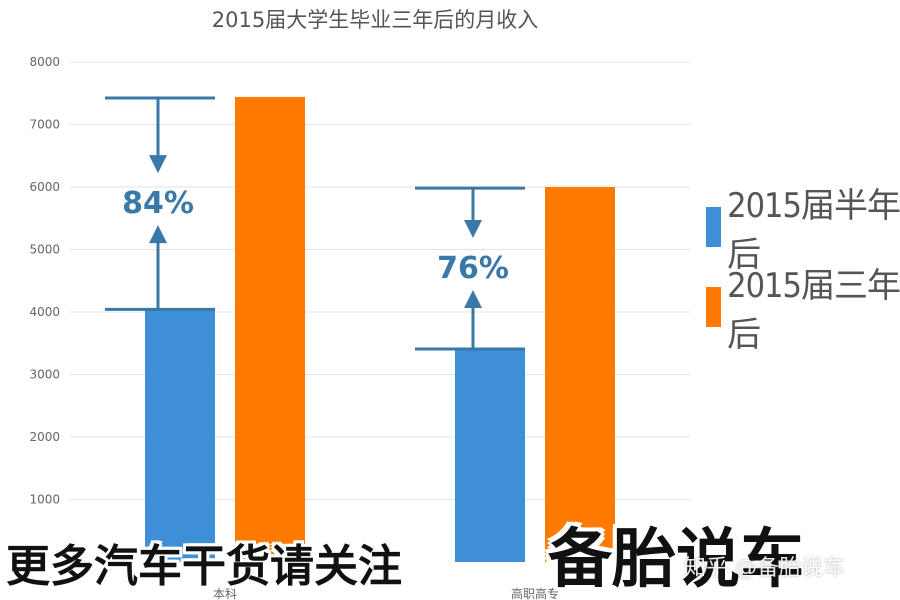 Image resolution: width=900 pixels, height=600 pixels. Describe the element at coordinates (204, 566) in the screenshot. I see `banner-follow-text: 更多汽车干货请关注` at that location.